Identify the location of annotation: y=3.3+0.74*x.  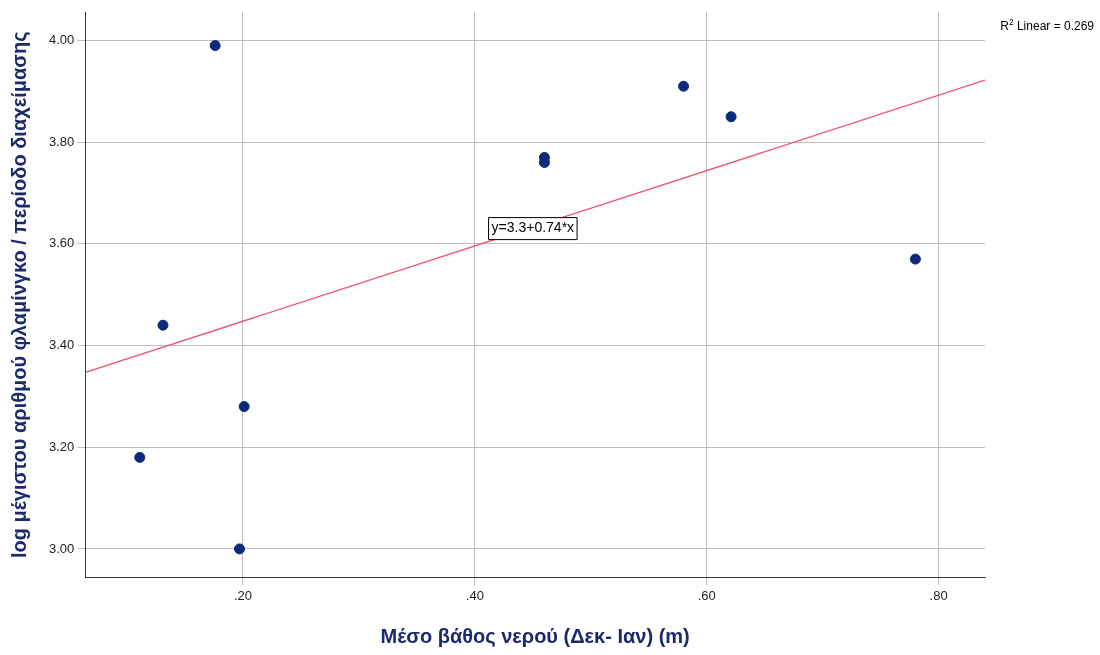
(533, 227).